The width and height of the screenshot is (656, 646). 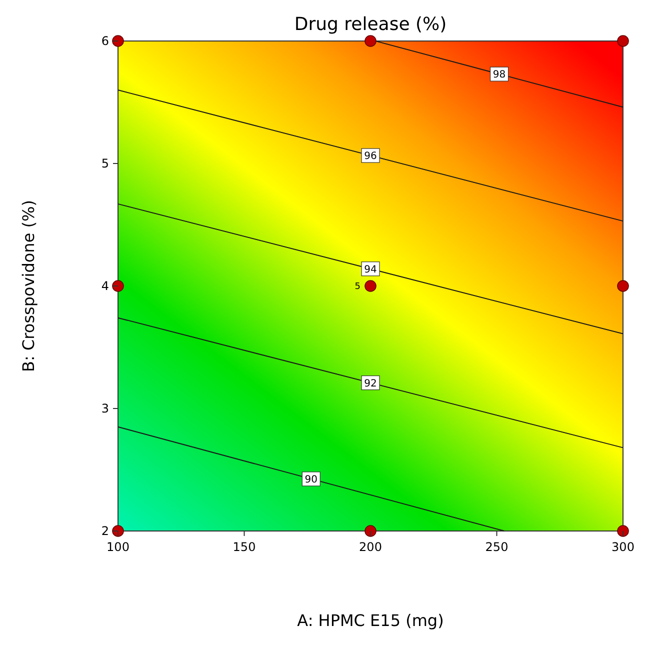 I want to click on y-tick-label: 2, so click(x=105, y=531).